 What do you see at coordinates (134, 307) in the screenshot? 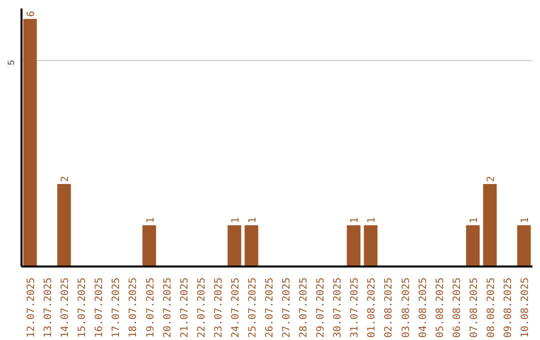
I see `x-tick-label: 18.07.2025` at bounding box center [134, 307].